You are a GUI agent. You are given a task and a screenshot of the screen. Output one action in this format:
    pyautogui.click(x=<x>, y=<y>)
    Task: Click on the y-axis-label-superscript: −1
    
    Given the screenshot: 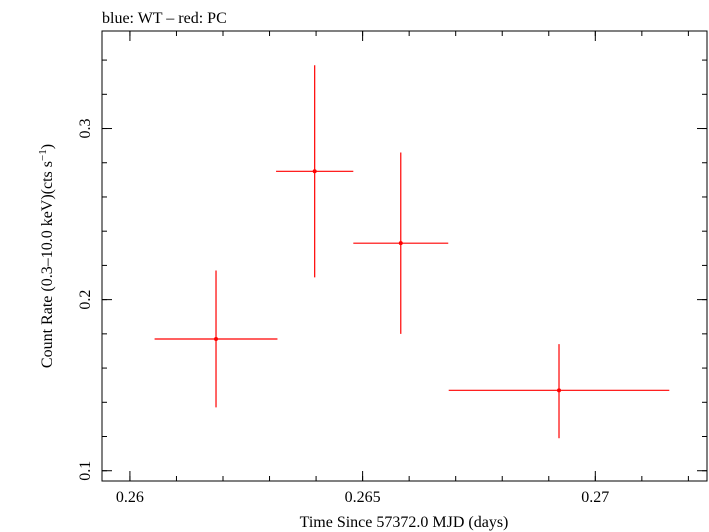 What is the action you would take?
    pyautogui.click(x=43, y=155)
    